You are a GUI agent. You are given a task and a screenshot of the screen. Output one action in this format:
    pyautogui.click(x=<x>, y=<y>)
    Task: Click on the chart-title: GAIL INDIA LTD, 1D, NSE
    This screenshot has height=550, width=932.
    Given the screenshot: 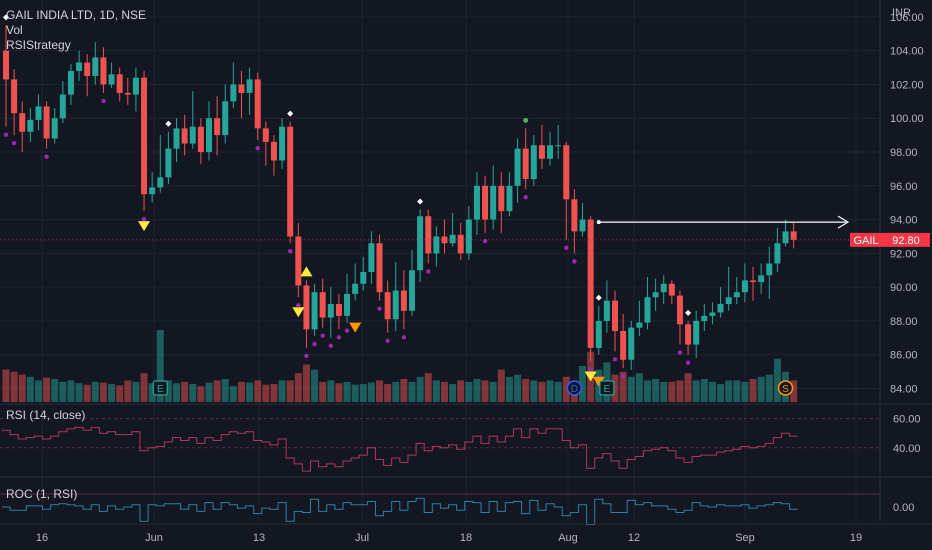 What is the action you would take?
    pyautogui.click(x=76, y=15)
    